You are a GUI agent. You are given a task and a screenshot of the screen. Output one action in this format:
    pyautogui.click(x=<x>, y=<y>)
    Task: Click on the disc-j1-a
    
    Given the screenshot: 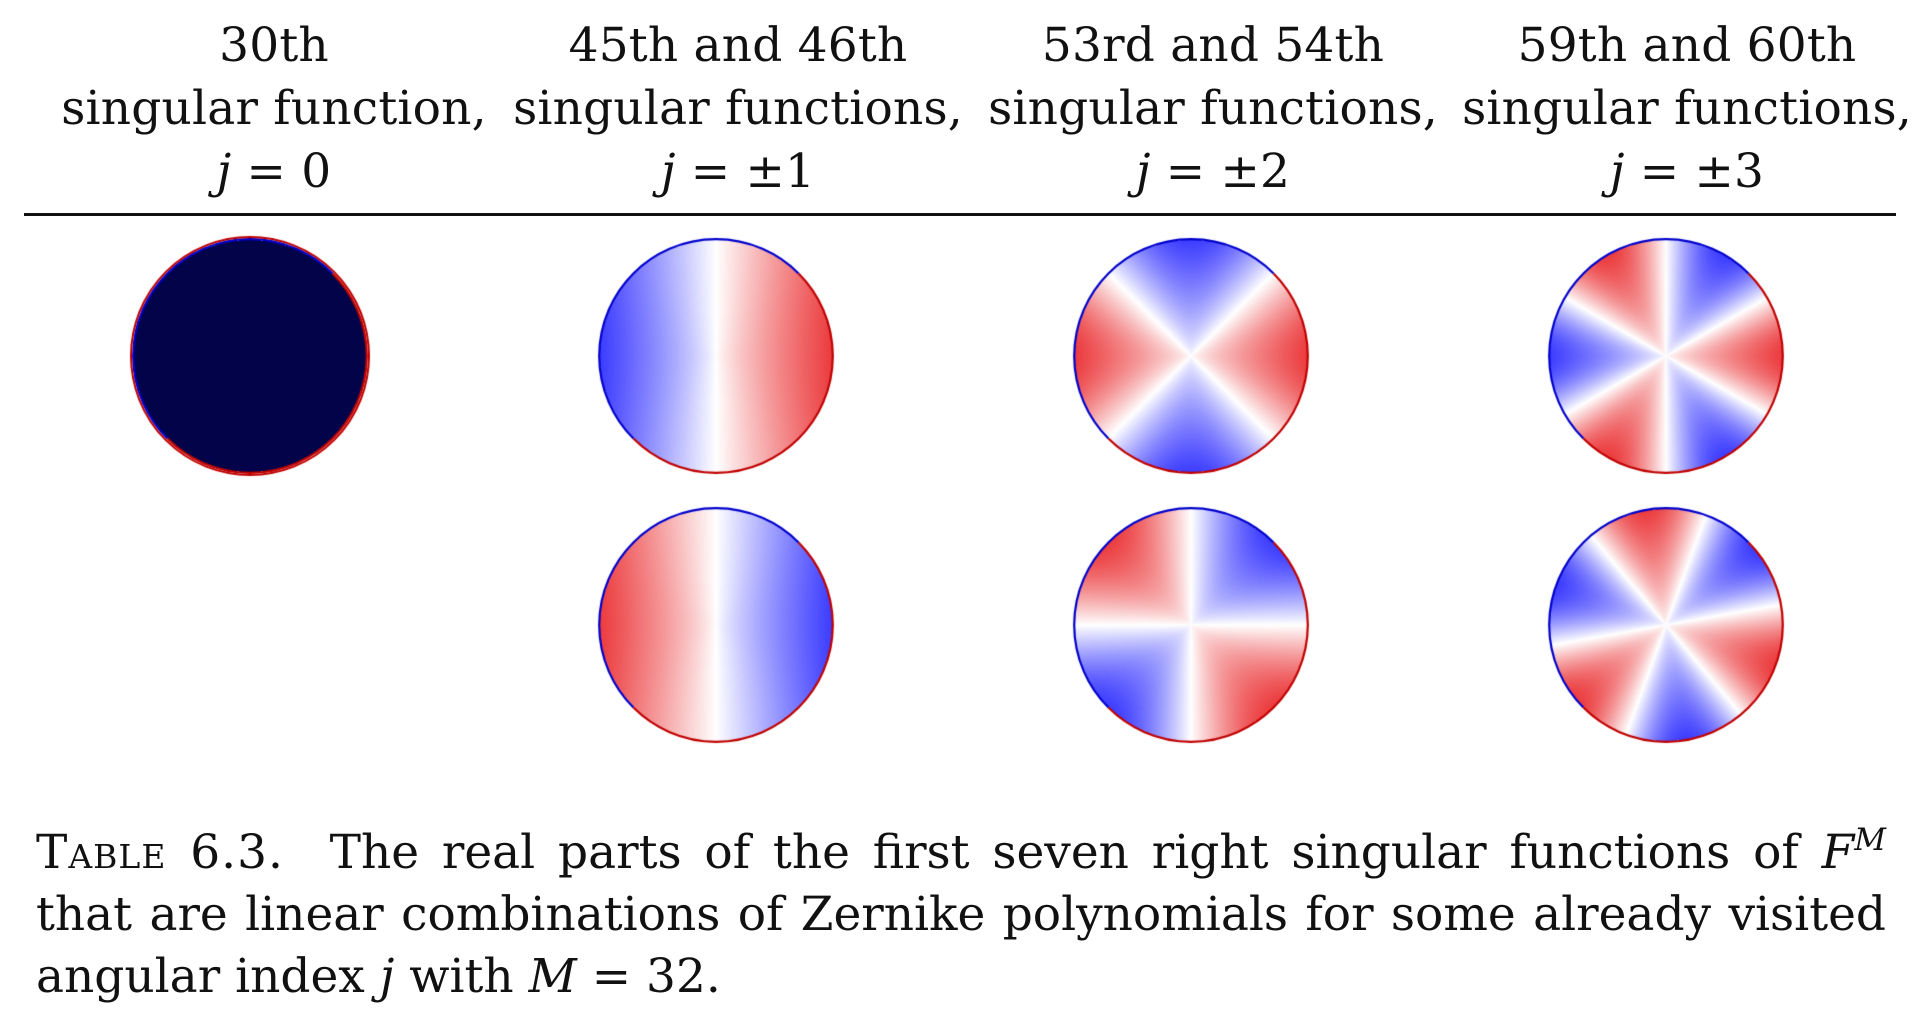 What is the action you would take?
    pyautogui.click(x=716, y=356)
    